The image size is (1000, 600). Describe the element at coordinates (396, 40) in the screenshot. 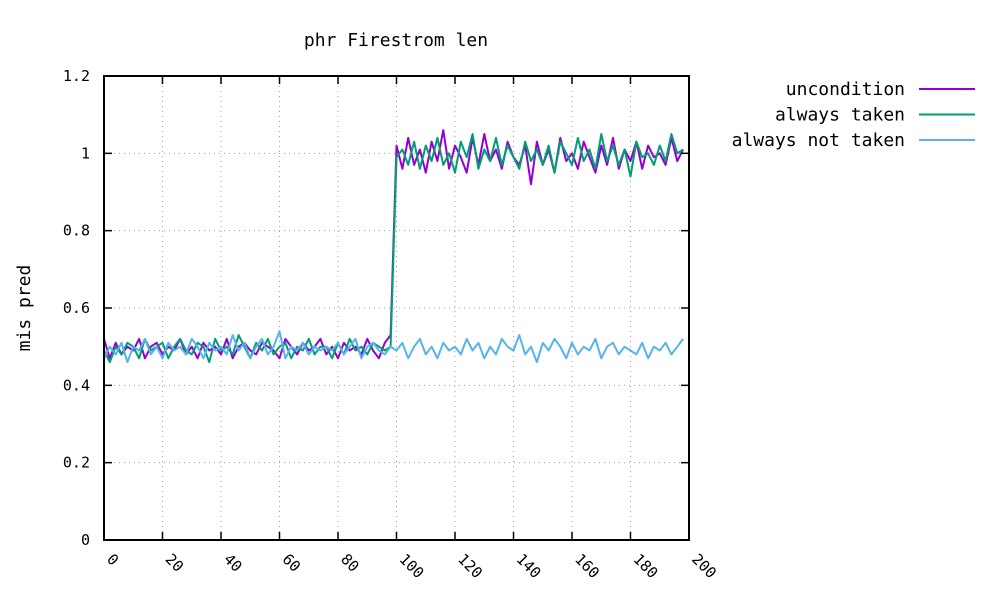

I see `chart-title: phr Firestrom len` at that location.